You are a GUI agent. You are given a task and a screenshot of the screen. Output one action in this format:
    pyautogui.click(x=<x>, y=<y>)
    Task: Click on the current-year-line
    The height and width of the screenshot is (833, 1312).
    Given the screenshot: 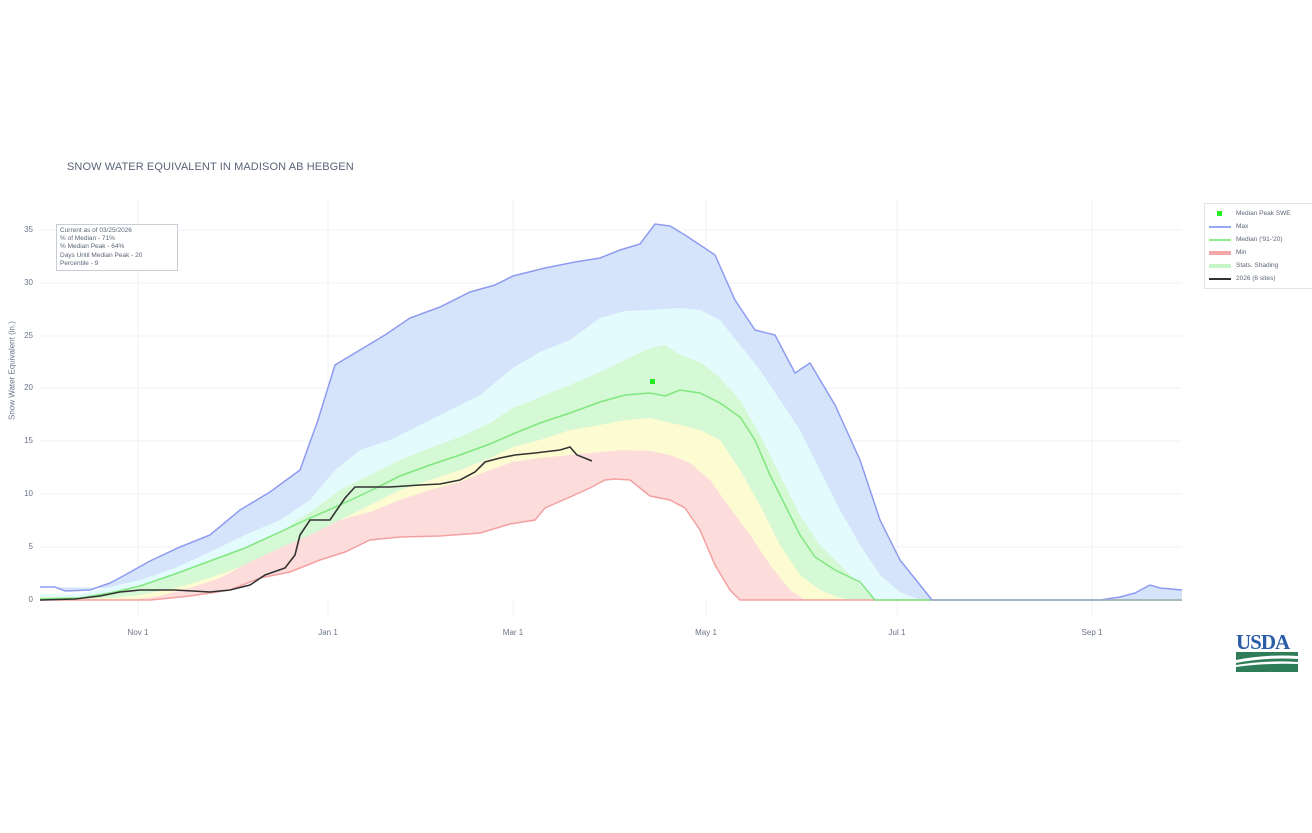 What is the action you would take?
    pyautogui.click(x=316, y=523)
    